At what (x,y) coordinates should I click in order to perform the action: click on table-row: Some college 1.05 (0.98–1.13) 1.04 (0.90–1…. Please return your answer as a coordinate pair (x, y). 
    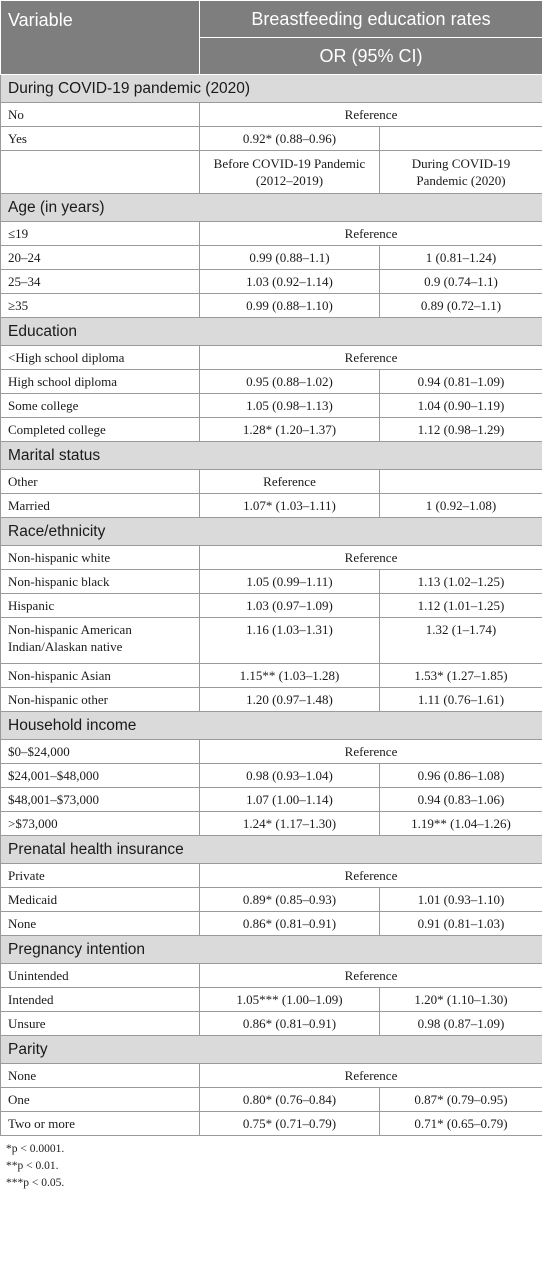
    Looking at the image, I should click on (271, 405).